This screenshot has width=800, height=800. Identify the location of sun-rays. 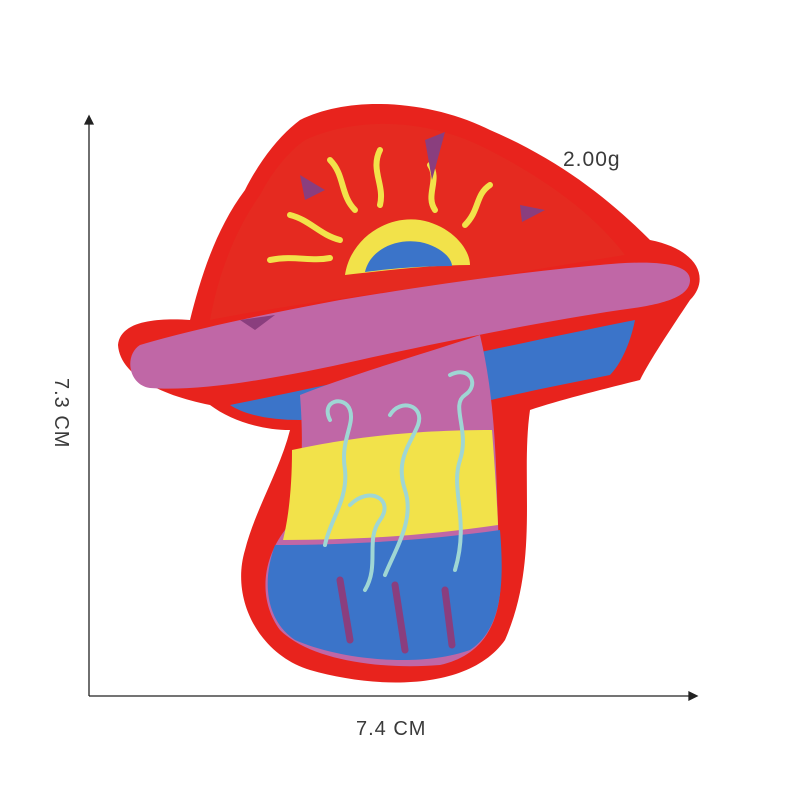
(380, 205).